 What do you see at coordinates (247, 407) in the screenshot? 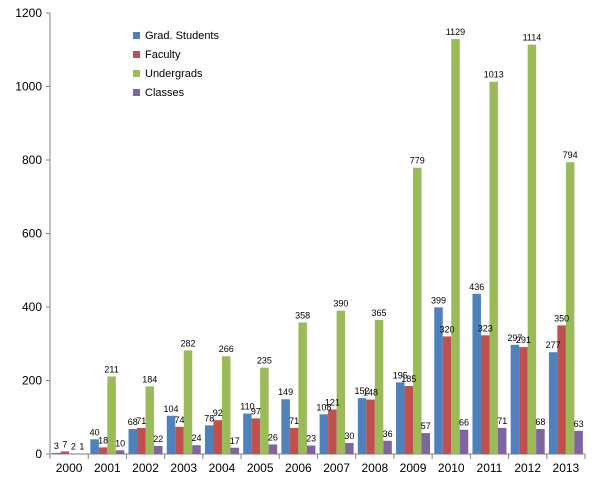
I see `data-label: 110` at bounding box center [247, 407].